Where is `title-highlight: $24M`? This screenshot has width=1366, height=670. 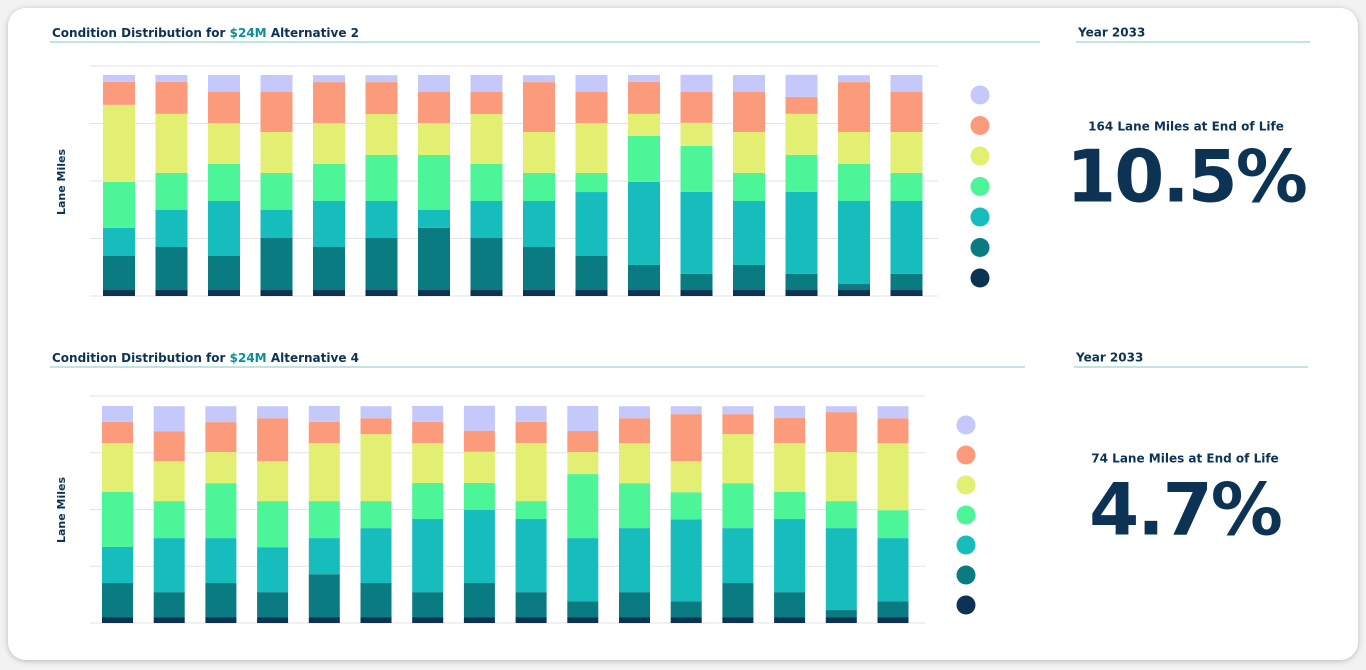
title-highlight: $24M is located at coordinates (248, 358).